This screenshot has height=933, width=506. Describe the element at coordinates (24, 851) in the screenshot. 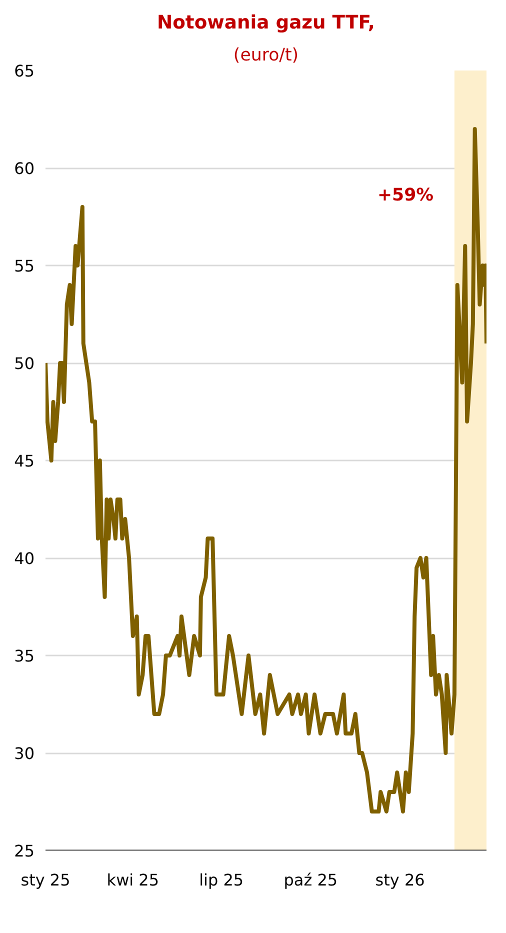

I see `y-tick-label: 25` at that location.